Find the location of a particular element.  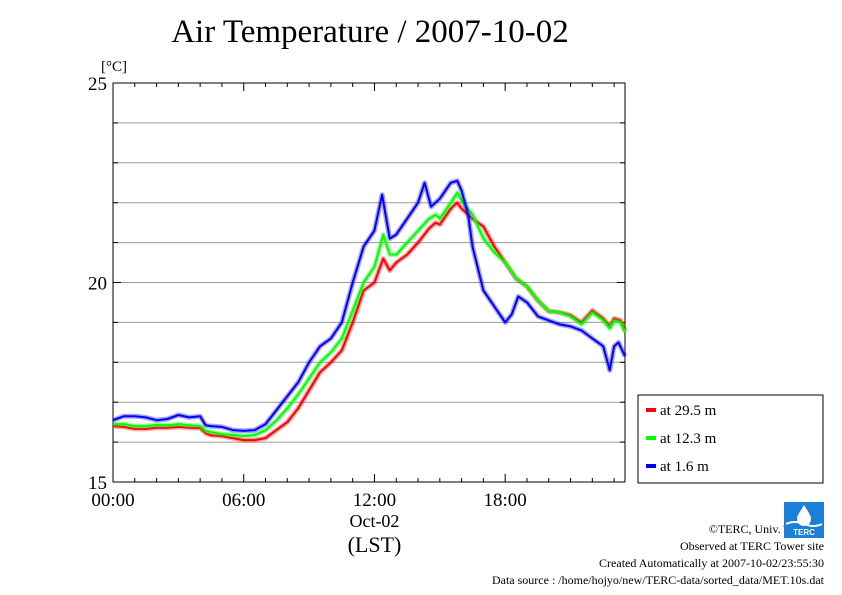

y-axis-label: [°C] is located at coordinates (114, 67).